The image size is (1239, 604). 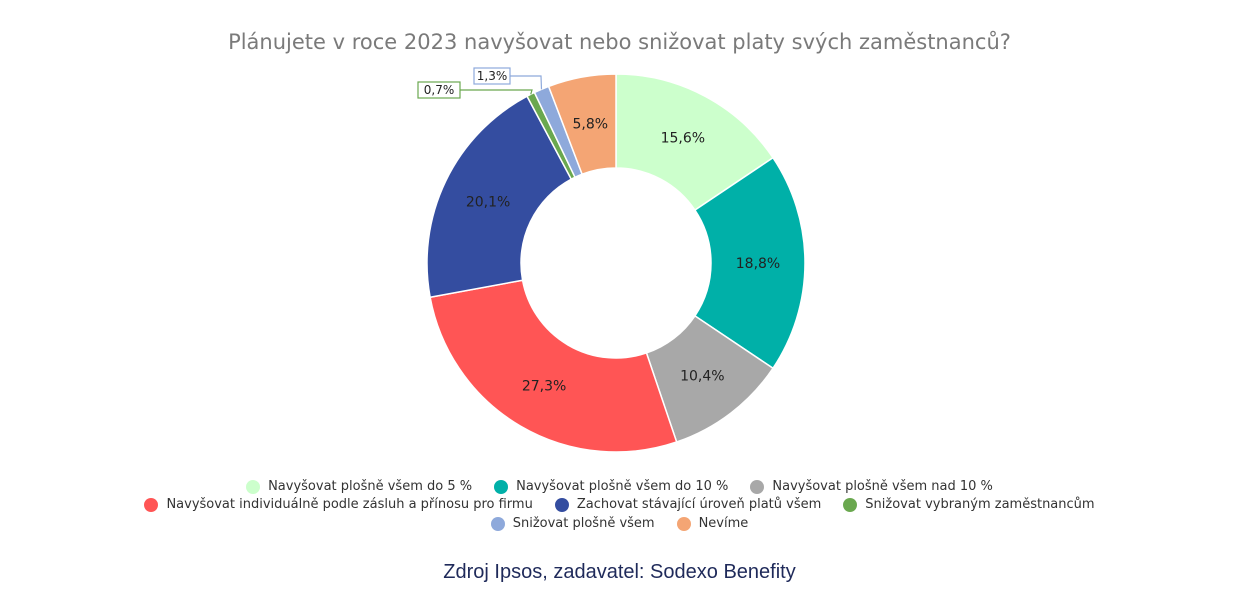 I want to click on legend-item: Nevíme, so click(x=712, y=523).